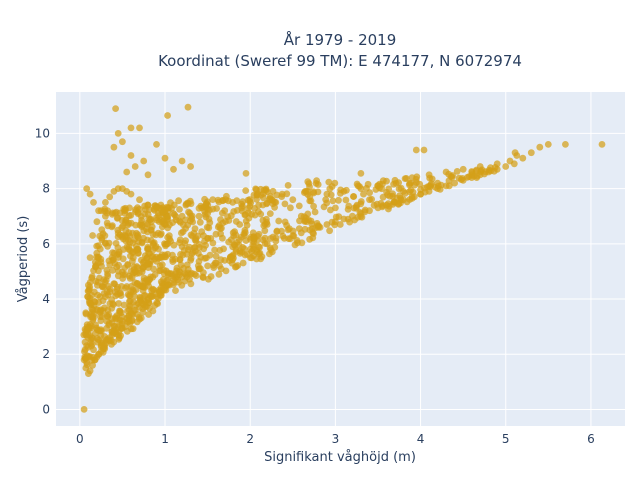 The height and width of the screenshot is (480, 640). I want to click on y-tick-label: 6, so click(46, 244).